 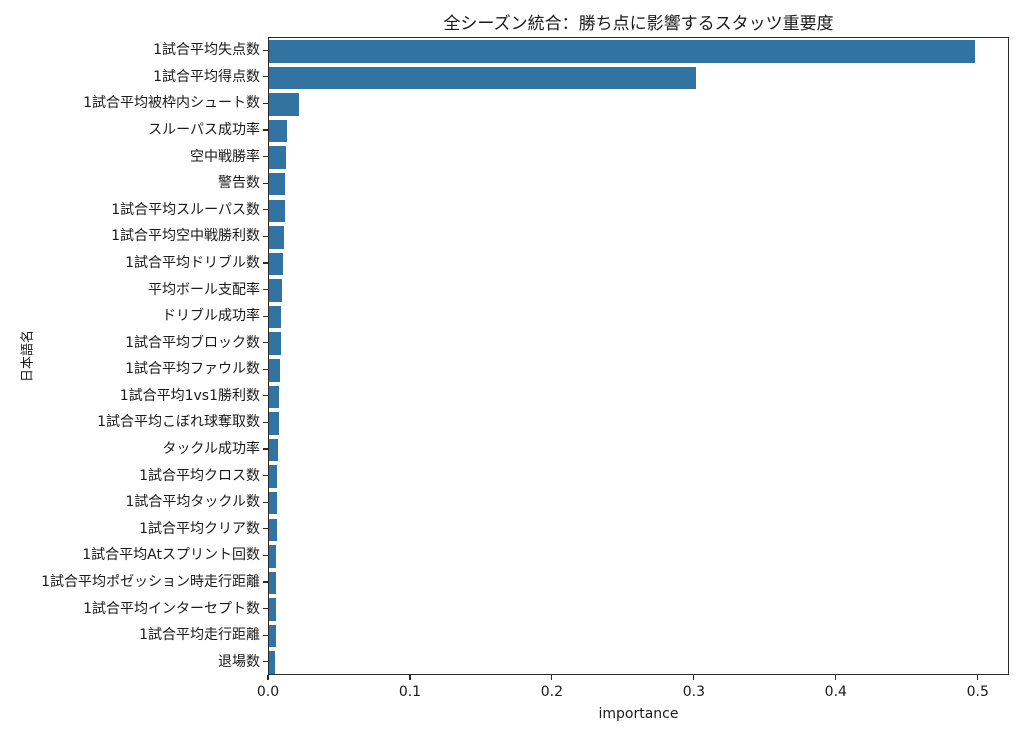 What do you see at coordinates (171, 555) in the screenshot?
I see `y-tick-label: 1試合平均Atスプリント回数` at bounding box center [171, 555].